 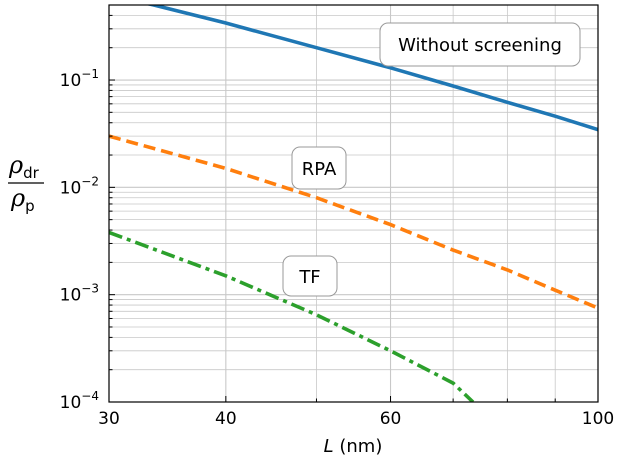 I want to click on annotation-label: RPA, so click(x=319, y=169).